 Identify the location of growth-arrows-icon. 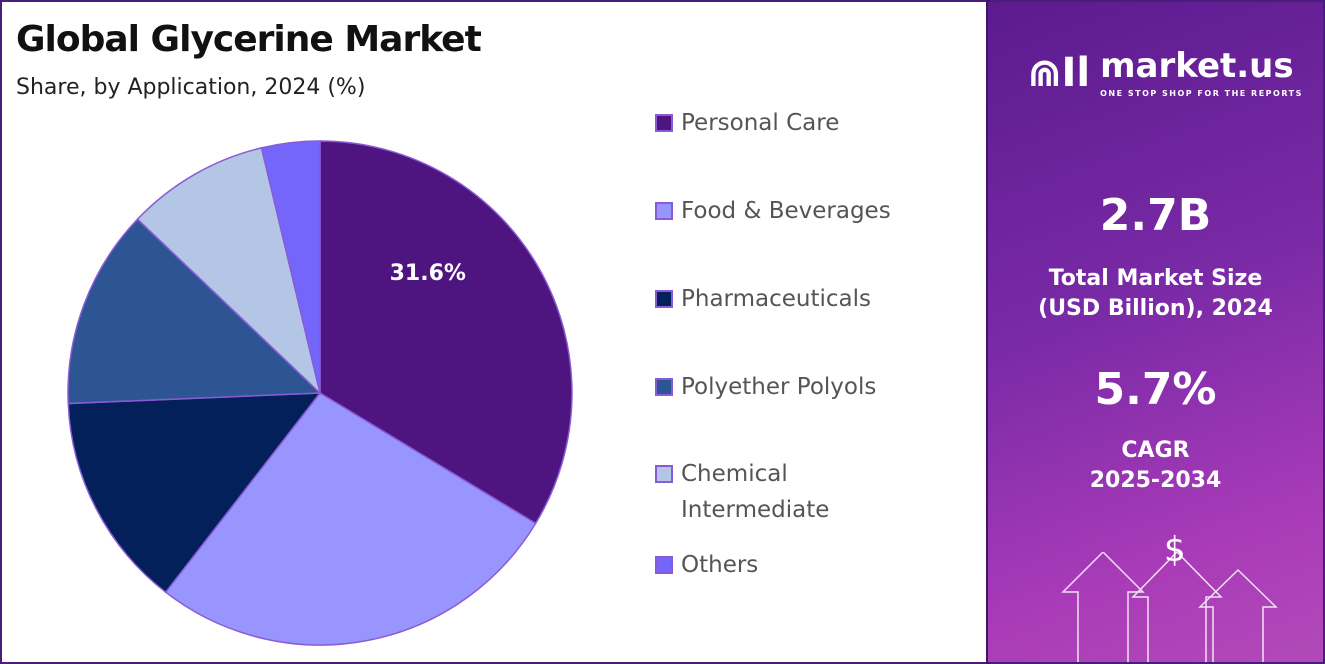
(1169, 607).